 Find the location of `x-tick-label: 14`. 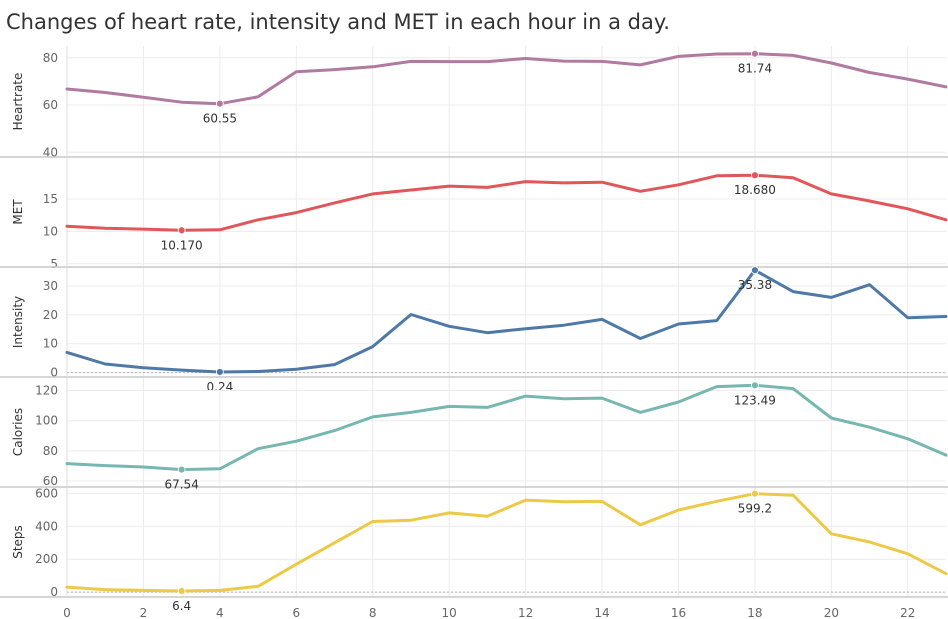

x-tick-label: 14 is located at coordinates (601, 612).